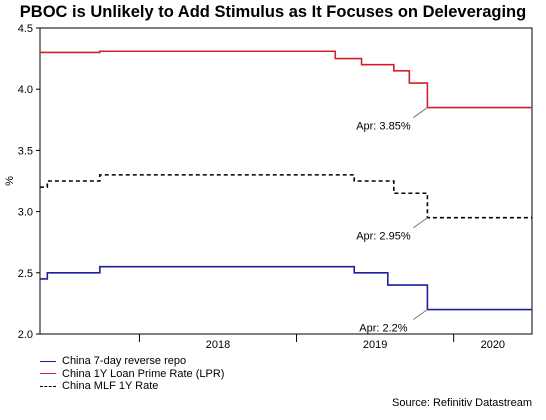 The image size is (546, 420). What do you see at coordinates (25, 29) in the screenshot?
I see `y-tick-label: 4.5` at bounding box center [25, 29].